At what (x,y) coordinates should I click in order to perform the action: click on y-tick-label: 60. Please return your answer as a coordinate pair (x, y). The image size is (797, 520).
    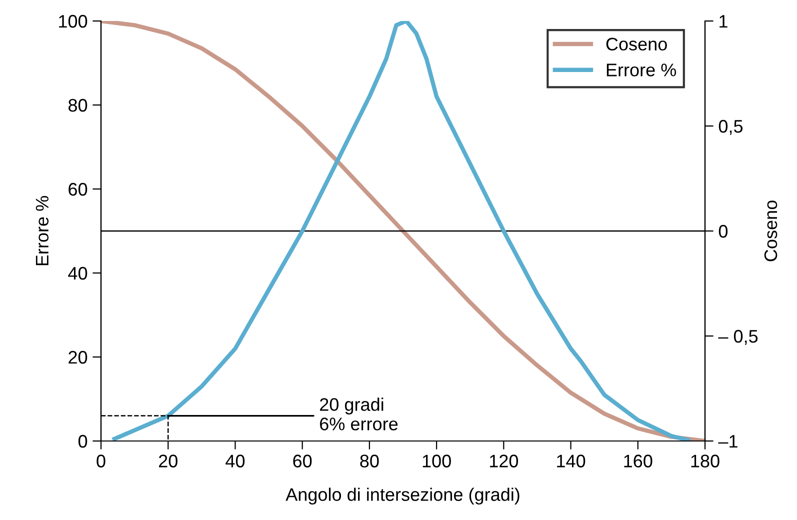
    Looking at the image, I should click on (78, 189).